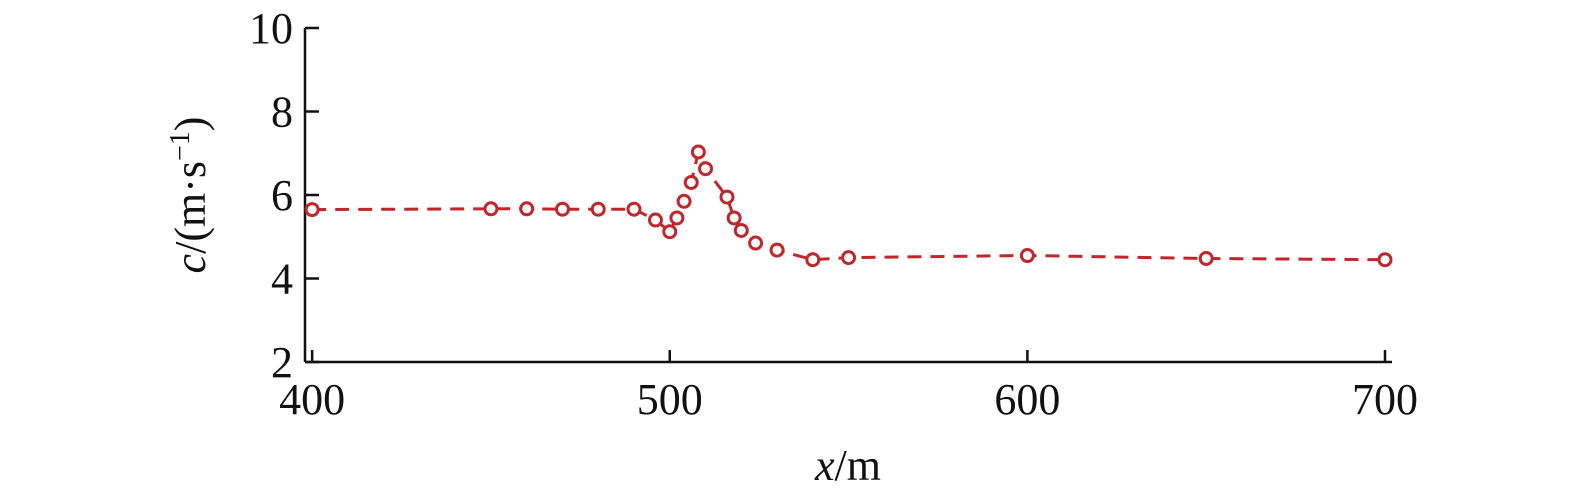  I want to click on y-axis-var: c, so click(190, 263).